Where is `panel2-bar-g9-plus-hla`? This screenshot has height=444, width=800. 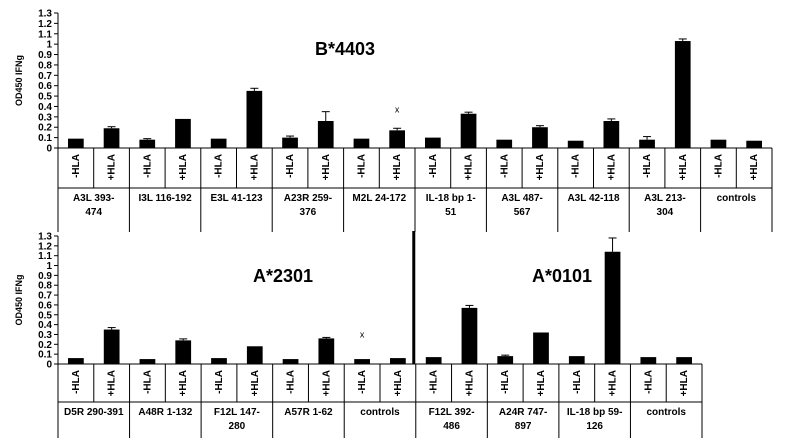 panel2-bar-g9-plus-hla is located at coordinates (684, 360).